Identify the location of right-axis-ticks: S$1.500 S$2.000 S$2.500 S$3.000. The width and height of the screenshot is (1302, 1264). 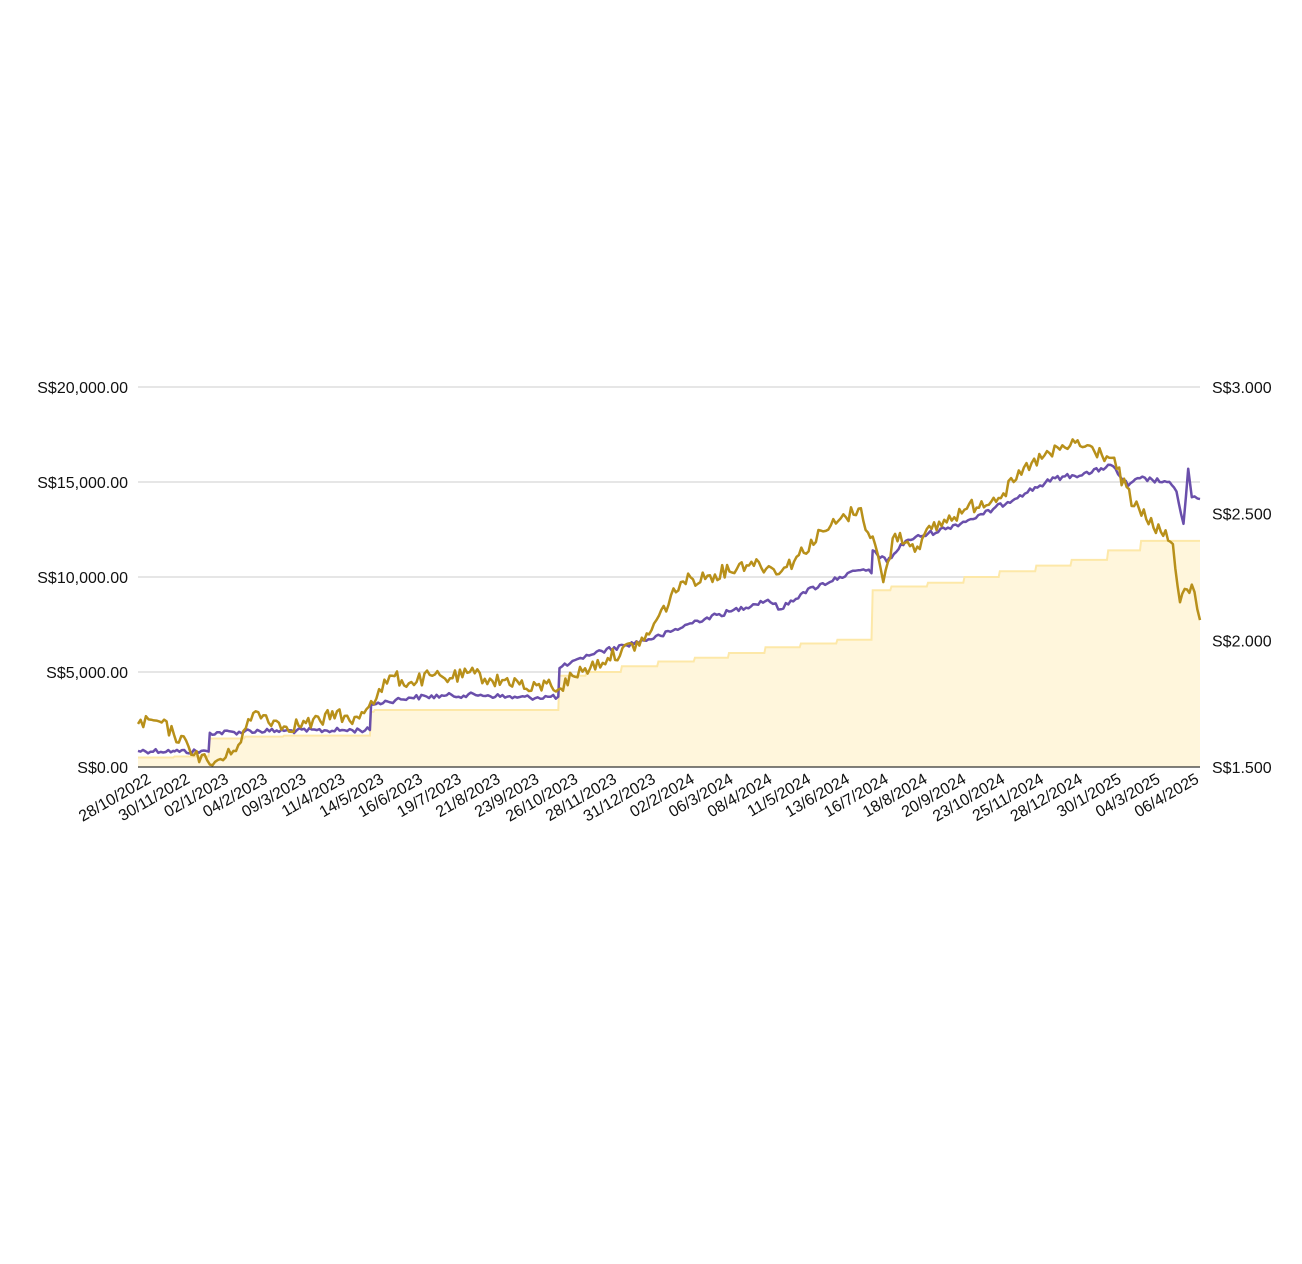
(1242, 578).